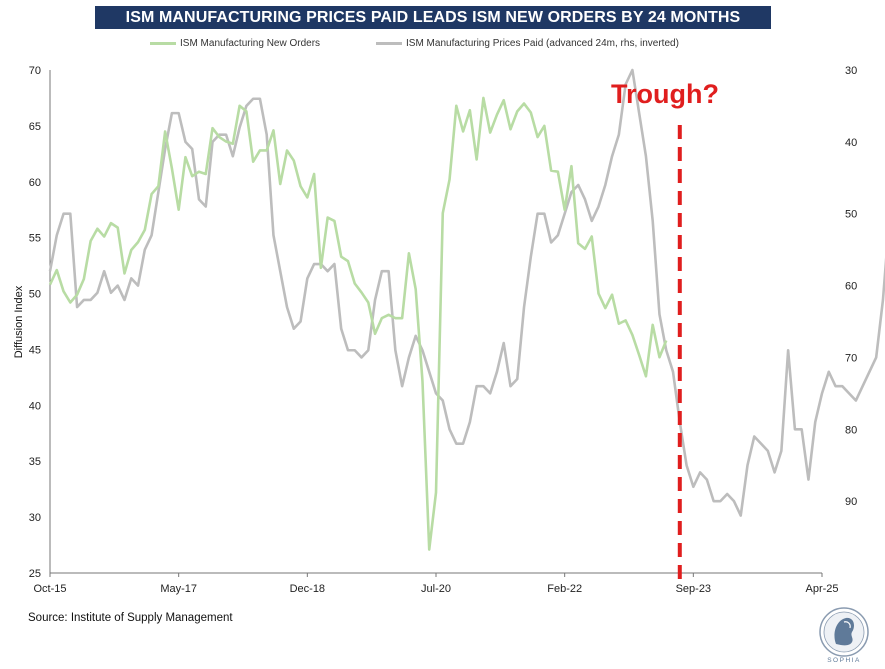  I want to click on y-tick-label-right: 90, so click(851, 502).